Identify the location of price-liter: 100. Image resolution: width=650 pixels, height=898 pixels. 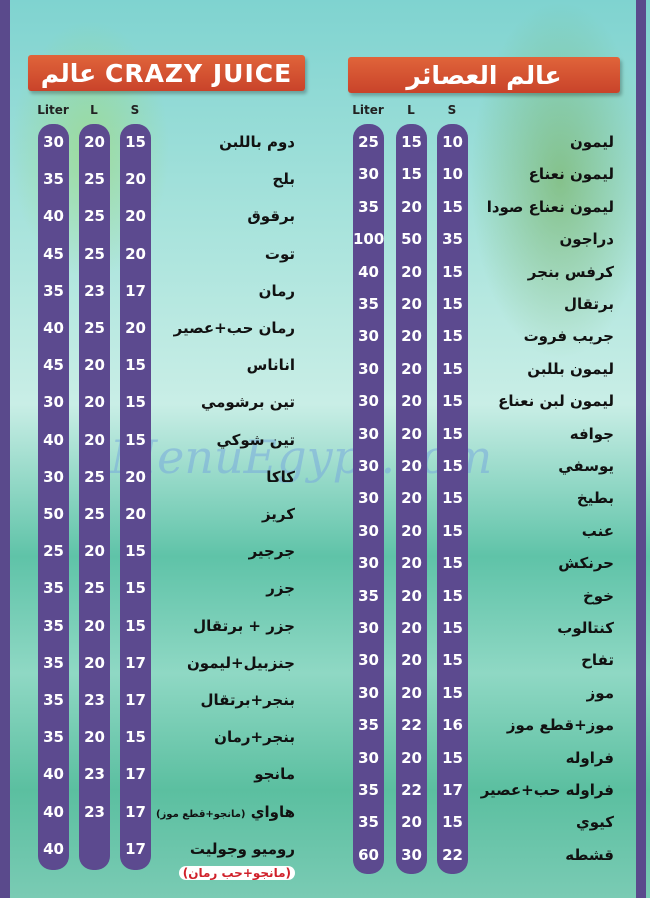
(369, 239).